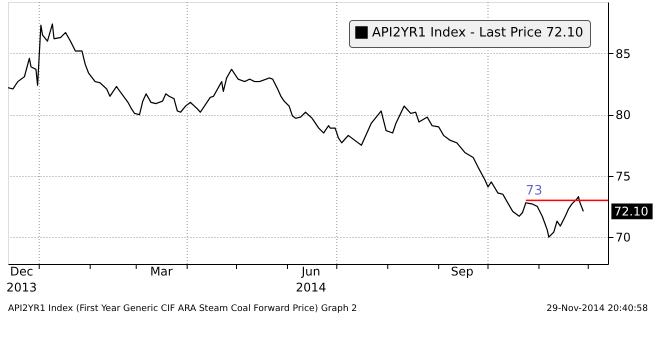  Describe the element at coordinates (623, 53) in the screenshot. I see `y-tick-label: 85` at that location.